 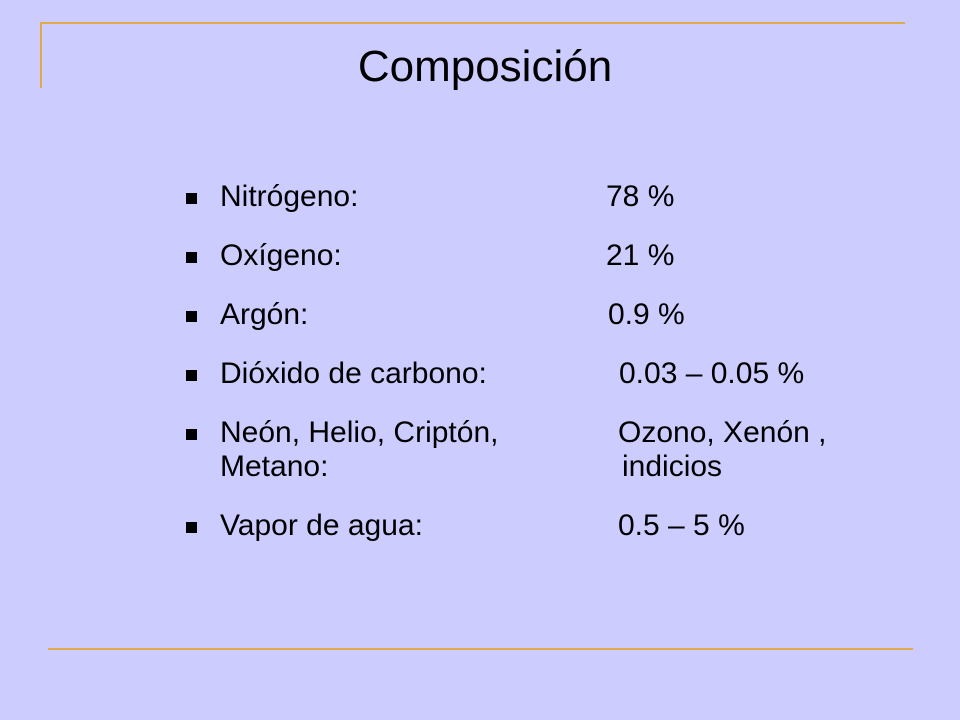 I want to click on item-line: Vapor de agua: 0.5 – 5 %, so click(x=573, y=526).